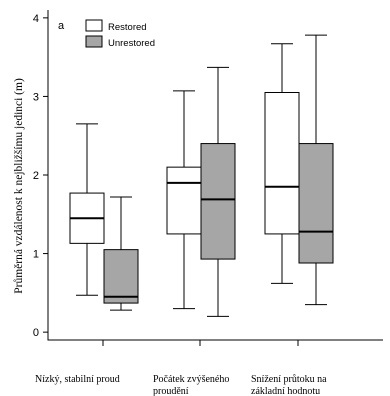 The image size is (390, 396). I want to click on y-tick-label: 1, so click(36, 255).